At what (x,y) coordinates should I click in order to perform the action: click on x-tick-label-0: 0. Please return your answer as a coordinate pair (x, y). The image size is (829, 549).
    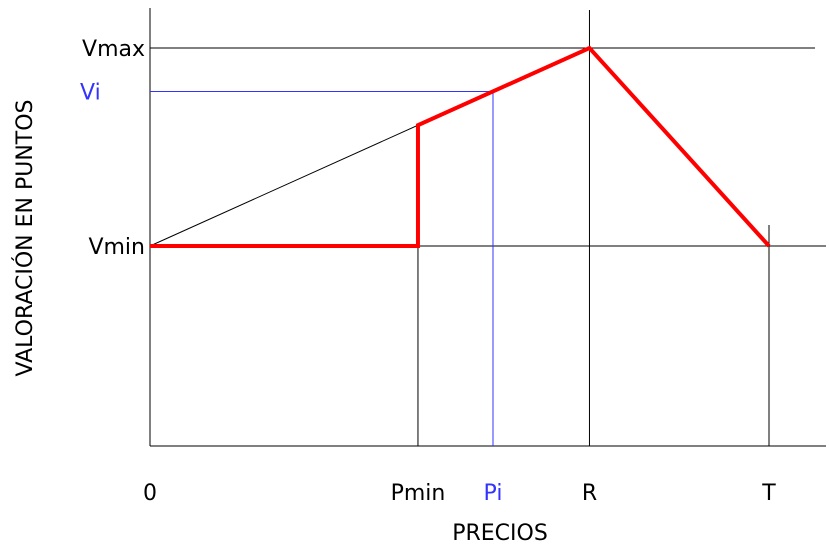
    Looking at the image, I should click on (150, 493).